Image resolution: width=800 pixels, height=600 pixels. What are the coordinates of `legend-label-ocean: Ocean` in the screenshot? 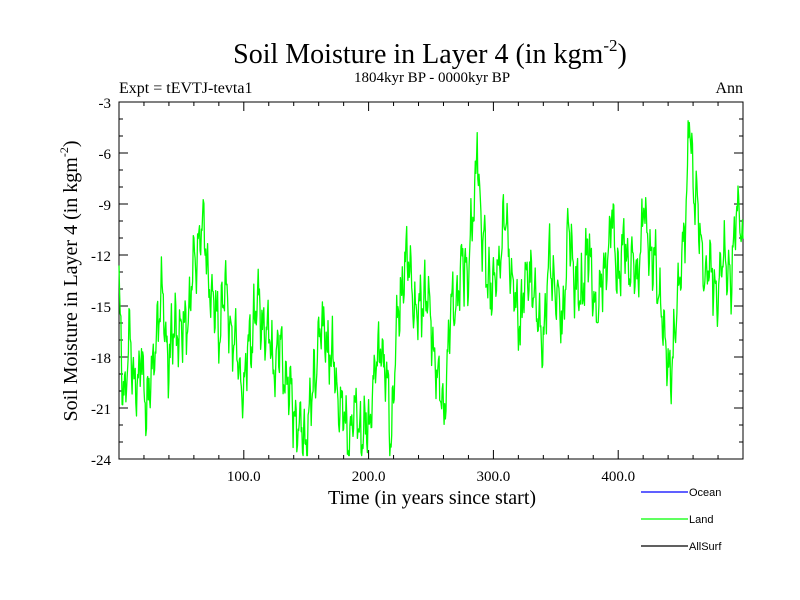 It's located at (705, 493).